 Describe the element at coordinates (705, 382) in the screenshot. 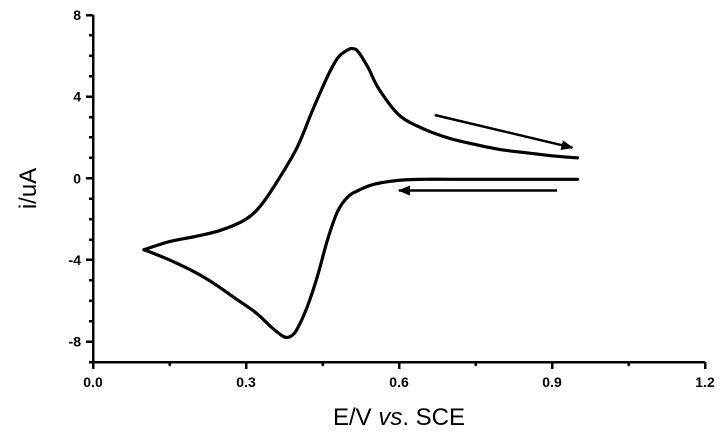

I see `x-tick-label: 1.2` at that location.